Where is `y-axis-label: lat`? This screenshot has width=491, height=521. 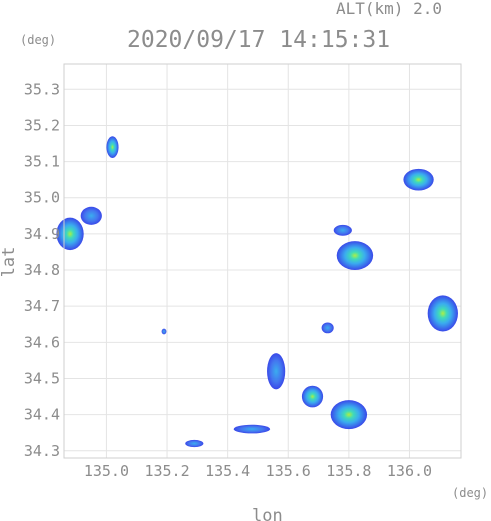 y-axis-label: lat is located at coordinates (9, 262).